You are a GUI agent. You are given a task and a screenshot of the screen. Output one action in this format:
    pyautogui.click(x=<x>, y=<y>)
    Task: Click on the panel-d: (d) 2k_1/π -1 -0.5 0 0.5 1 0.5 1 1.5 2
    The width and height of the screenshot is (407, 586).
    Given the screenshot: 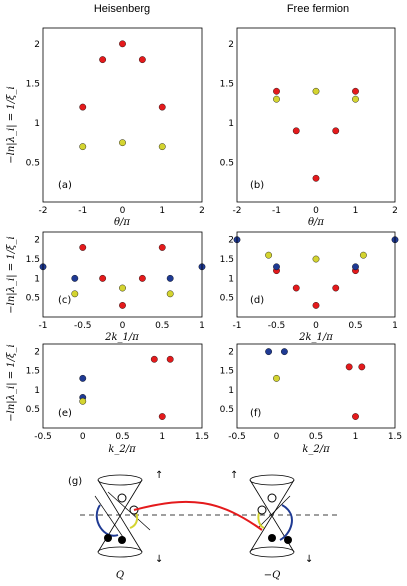 What is the action you would take?
    pyautogui.click(x=309, y=287)
    